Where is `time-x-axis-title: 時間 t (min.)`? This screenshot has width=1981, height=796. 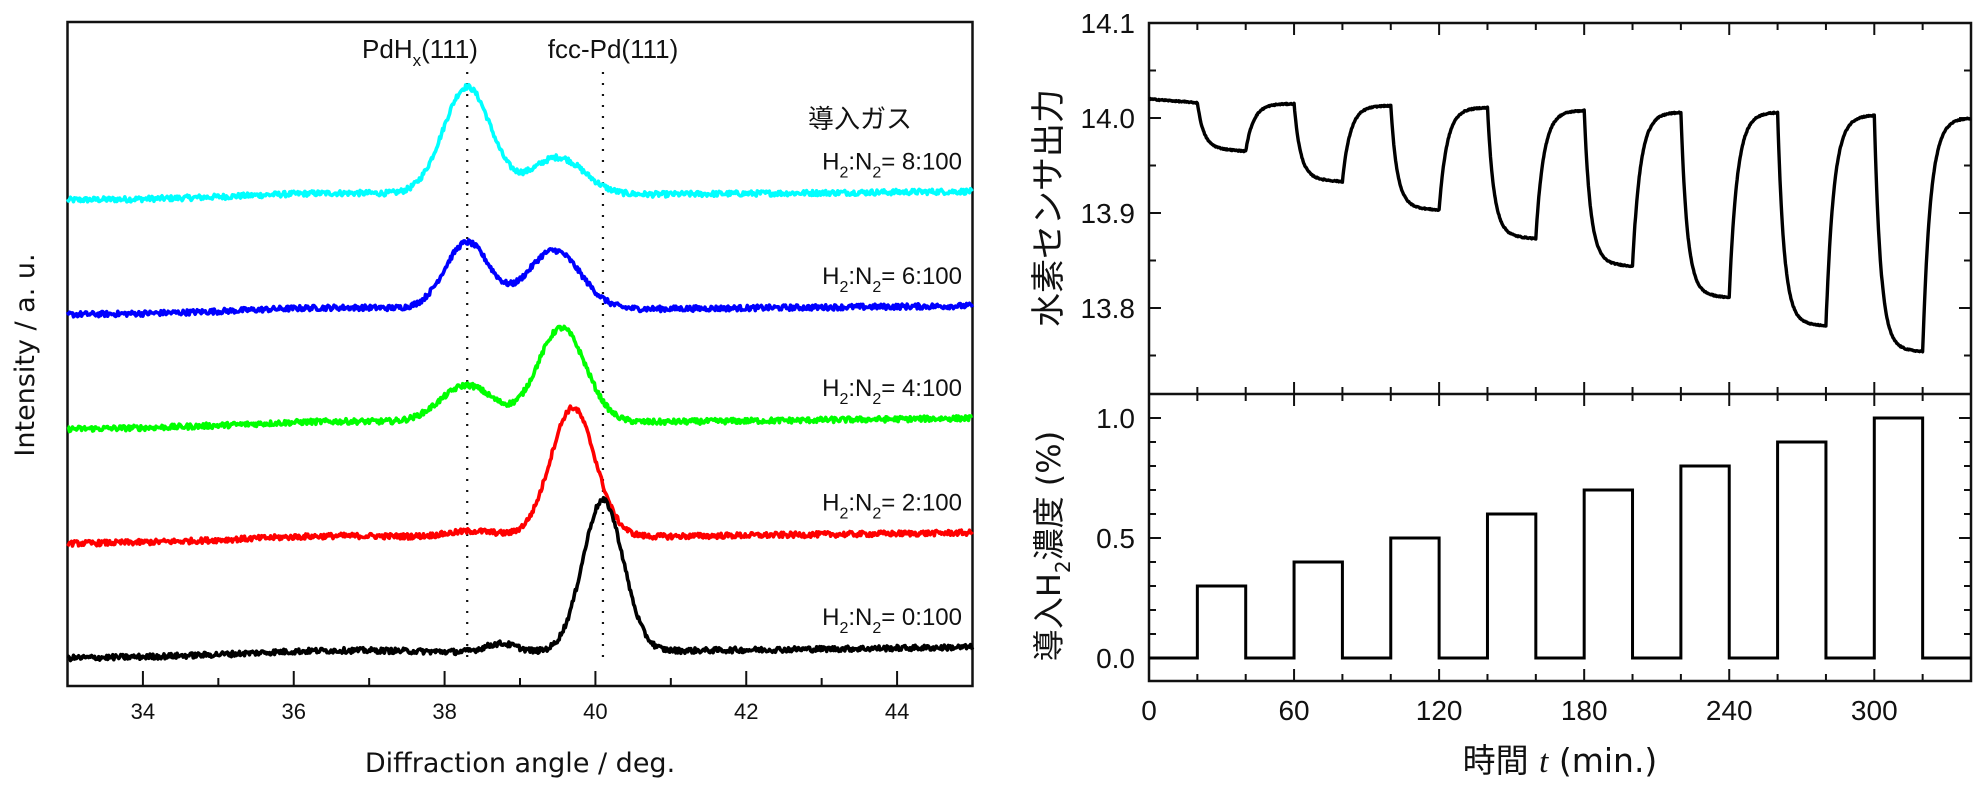
time-x-axis-title: 時間 t (min.) is located at coordinates (1560, 760).